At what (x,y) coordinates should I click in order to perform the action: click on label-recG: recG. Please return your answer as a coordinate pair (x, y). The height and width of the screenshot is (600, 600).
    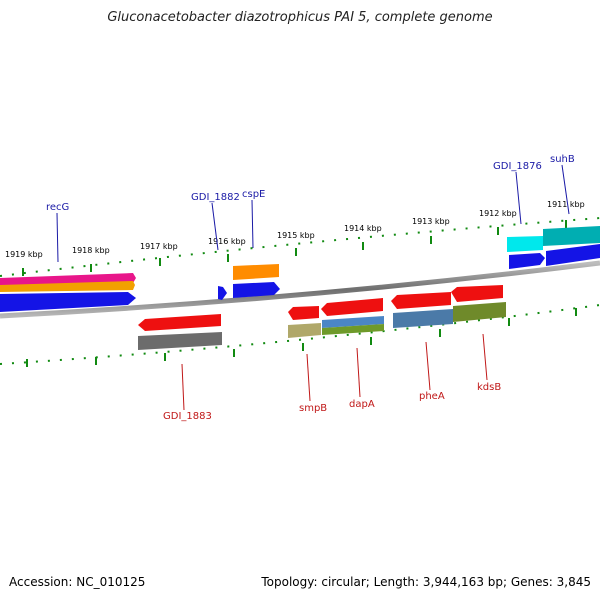
    Looking at the image, I should click on (57, 207).